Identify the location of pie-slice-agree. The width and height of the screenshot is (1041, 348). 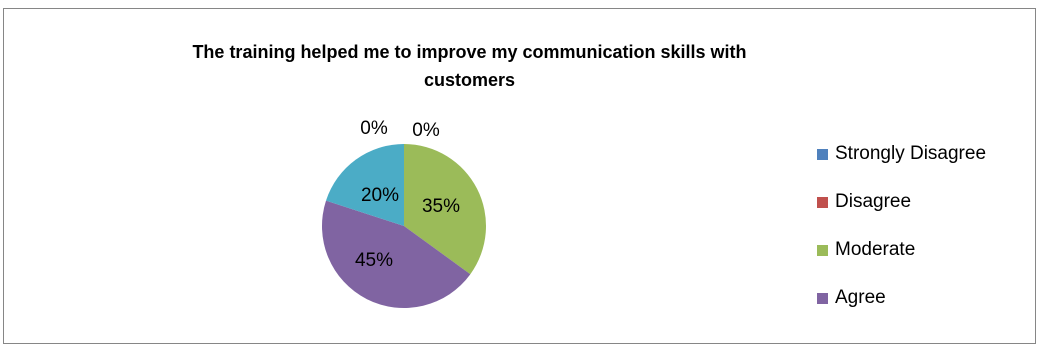
(396, 254).